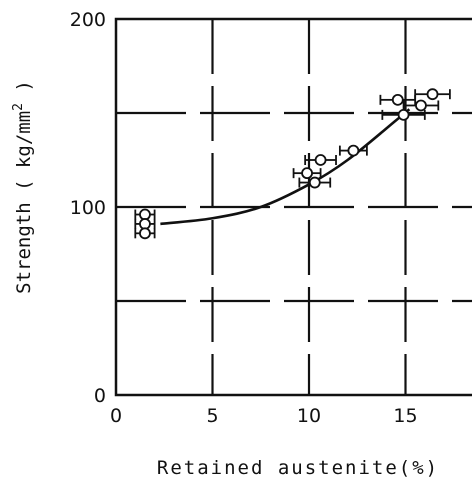 The width and height of the screenshot is (472, 486). I want to click on x-tick-label: 10, so click(309, 416).